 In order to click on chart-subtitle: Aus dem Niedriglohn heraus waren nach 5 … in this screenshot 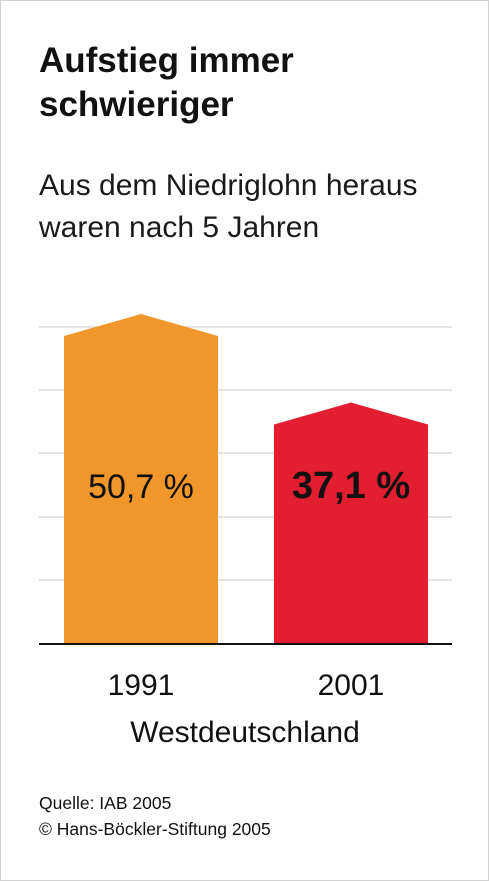, I will do `click(259, 207)`.